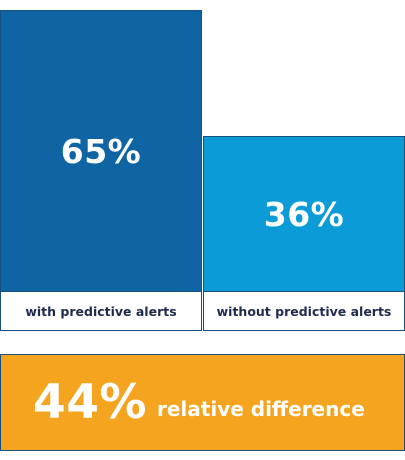  What do you see at coordinates (261, 408) in the screenshot?
I see `summary-text: relative difference` at bounding box center [261, 408].